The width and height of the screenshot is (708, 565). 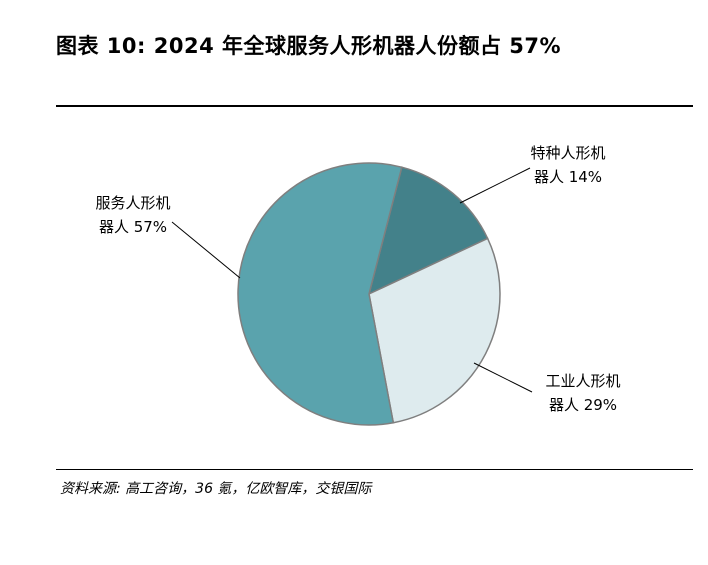 I want to click on slice-label-2-line1: 工业人形机, so click(x=582, y=381).